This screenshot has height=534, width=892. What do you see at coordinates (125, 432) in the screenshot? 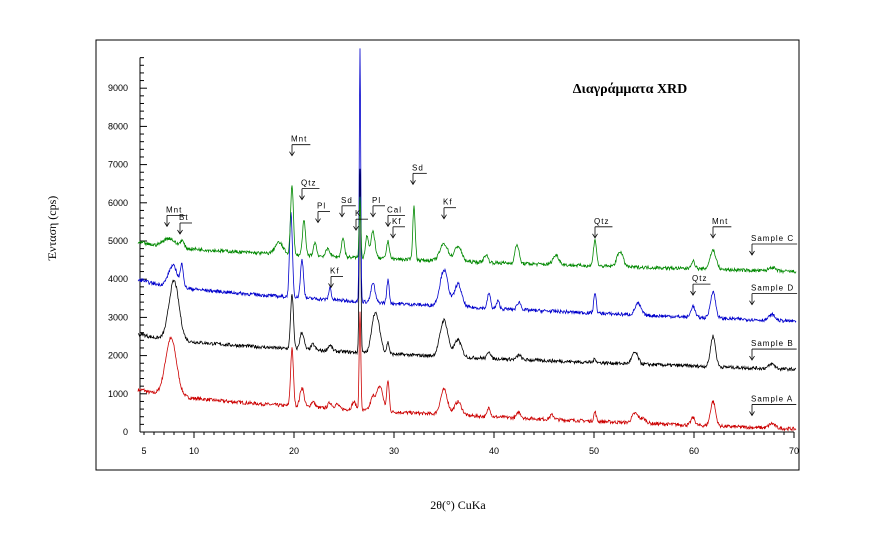
I see `y-tick-label: 0` at bounding box center [125, 432].